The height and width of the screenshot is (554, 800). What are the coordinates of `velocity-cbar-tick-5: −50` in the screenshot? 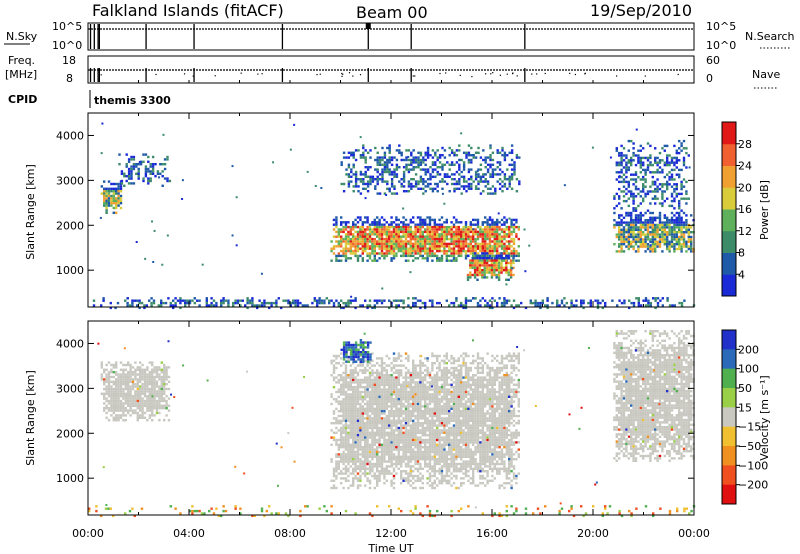 It's located at (749, 446).